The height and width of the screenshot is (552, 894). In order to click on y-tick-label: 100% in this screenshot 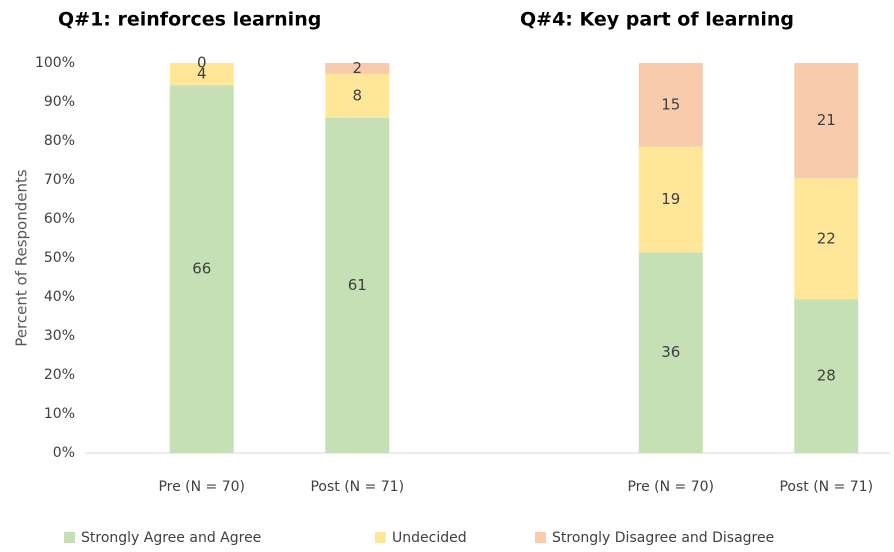, I will do `click(55, 63)`.